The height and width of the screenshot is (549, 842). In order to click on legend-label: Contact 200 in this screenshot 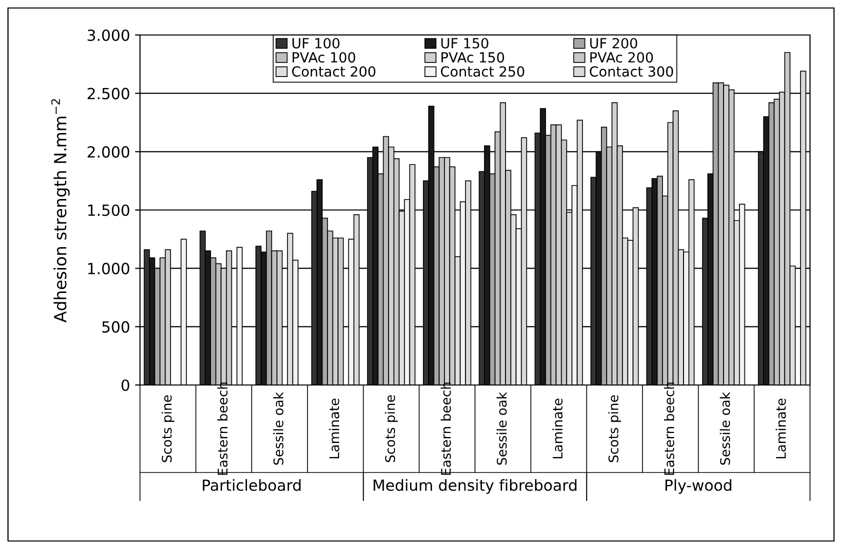, I will do `click(334, 71)`.